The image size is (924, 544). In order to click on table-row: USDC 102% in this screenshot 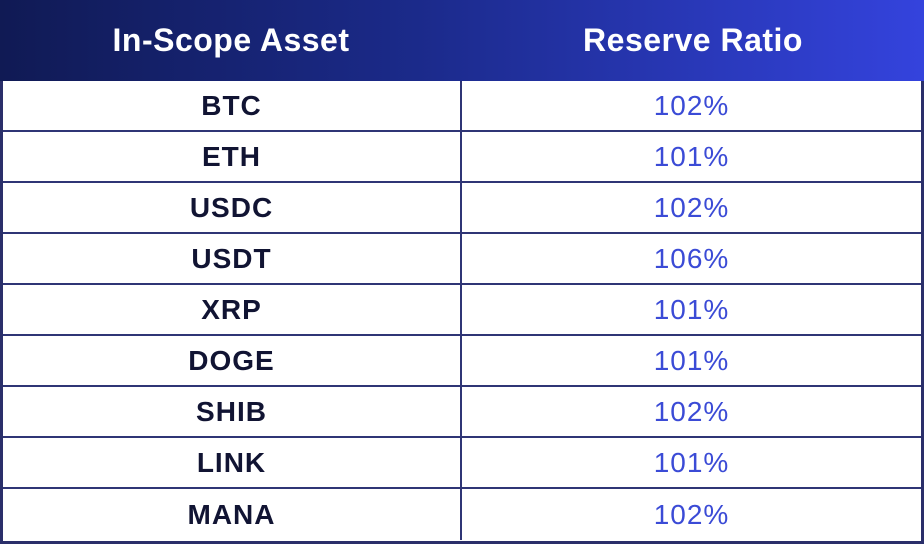, I will do `click(462, 208)`.